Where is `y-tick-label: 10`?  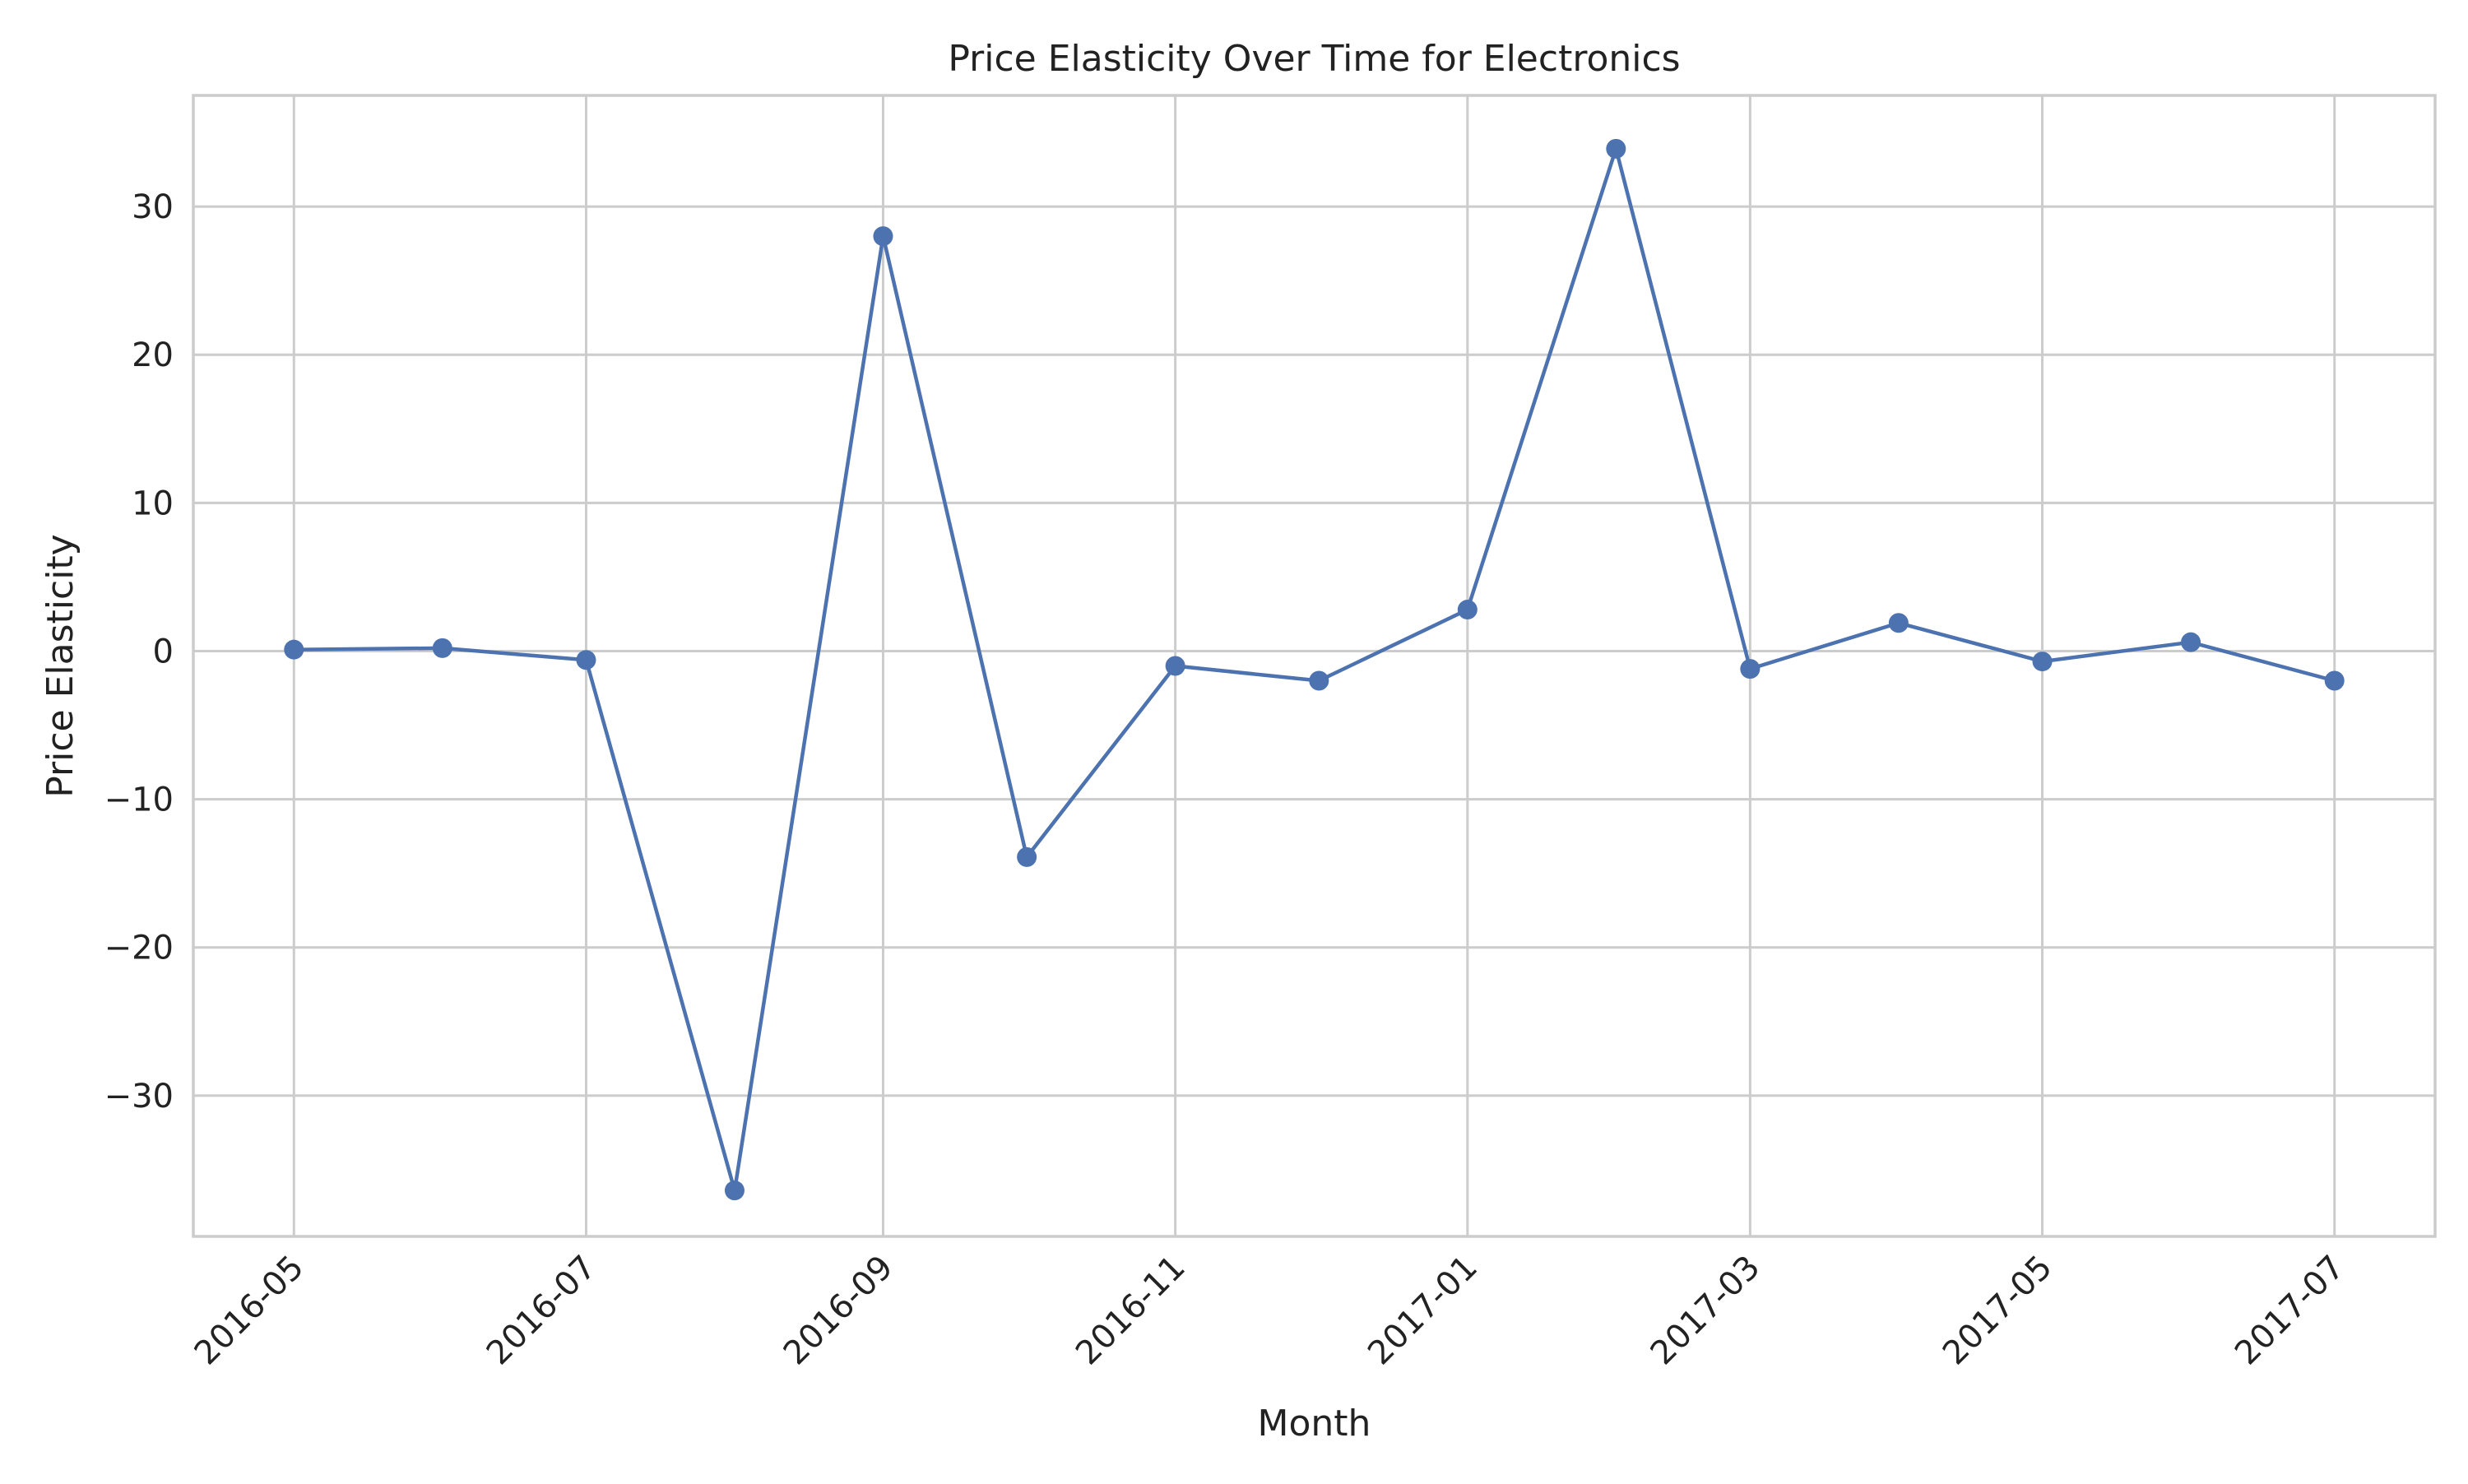
y-tick-label: 10 is located at coordinates (153, 503).